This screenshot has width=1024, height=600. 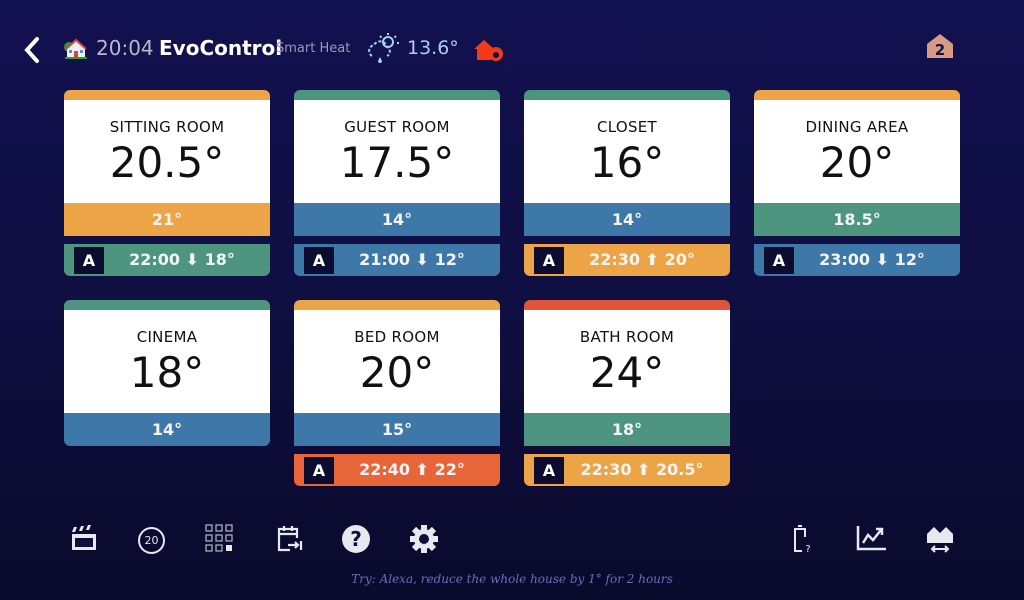 What do you see at coordinates (512, 48) in the screenshot?
I see `header: 20:04 EvoControl Smart Heat 13.6° 2` at bounding box center [512, 48].